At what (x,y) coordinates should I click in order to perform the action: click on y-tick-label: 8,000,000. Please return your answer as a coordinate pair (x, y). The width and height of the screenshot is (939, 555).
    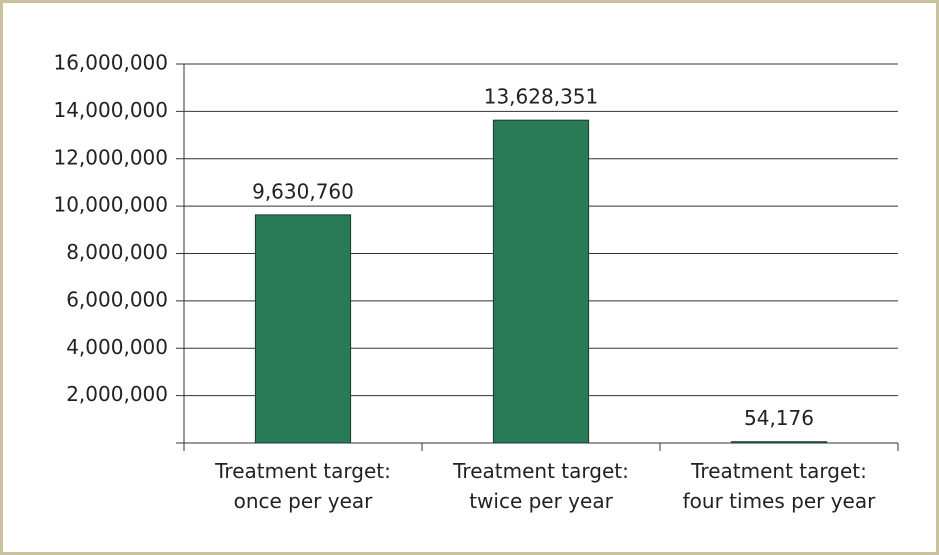
    Looking at the image, I should click on (117, 252).